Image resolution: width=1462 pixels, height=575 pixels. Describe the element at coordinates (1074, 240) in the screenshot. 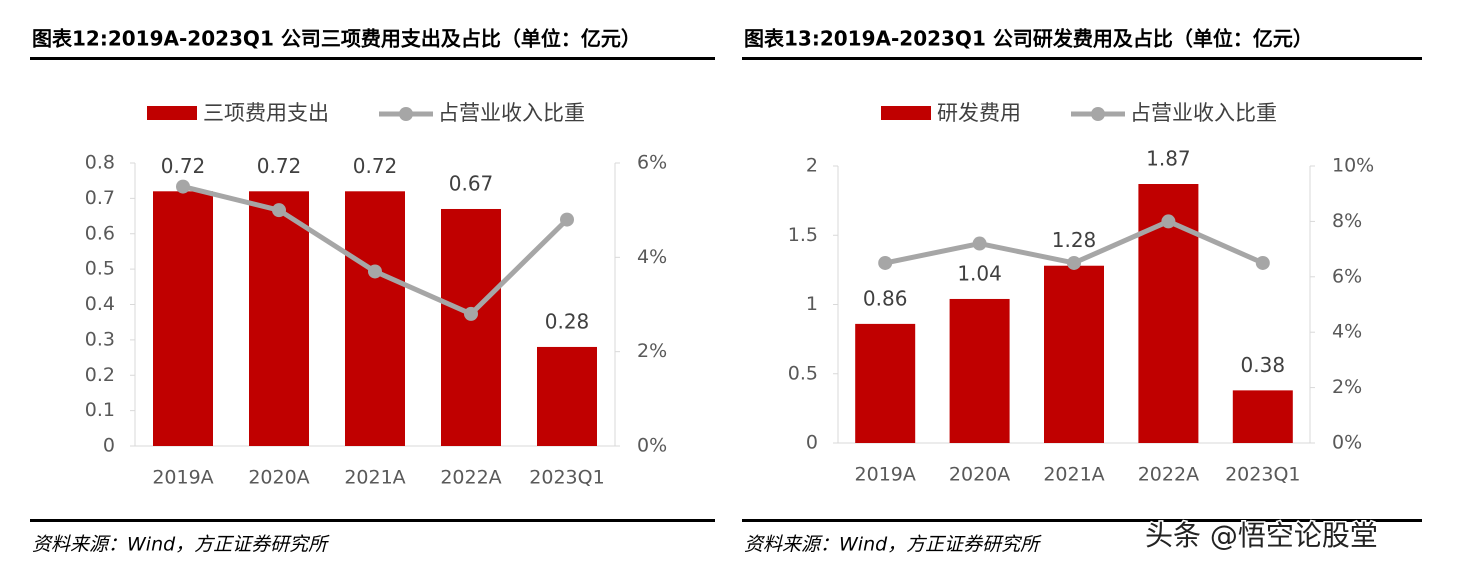

I see `value-label: 1.28` at that location.